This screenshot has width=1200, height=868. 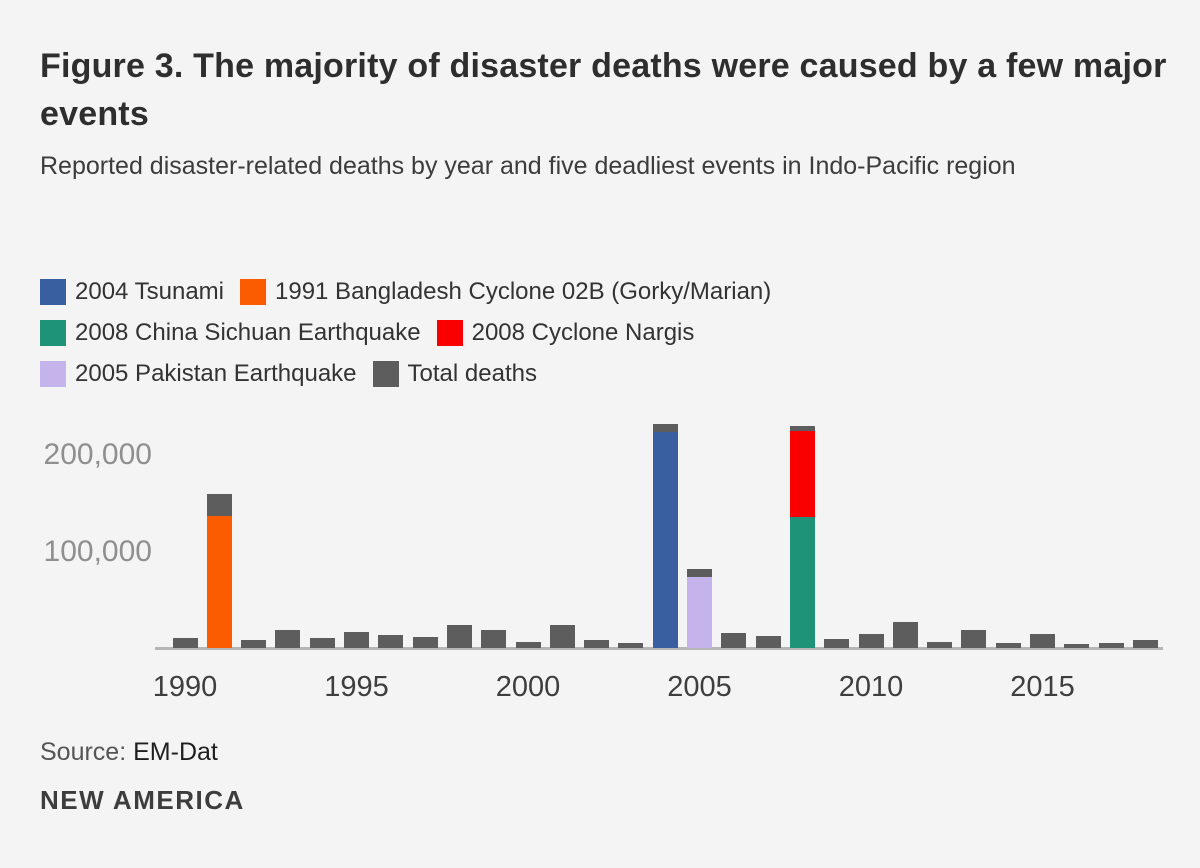 What do you see at coordinates (248, 332) in the screenshot?
I see `legend-label: 2008 China Sichuan Earthquake` at bounding box center [248, 332].